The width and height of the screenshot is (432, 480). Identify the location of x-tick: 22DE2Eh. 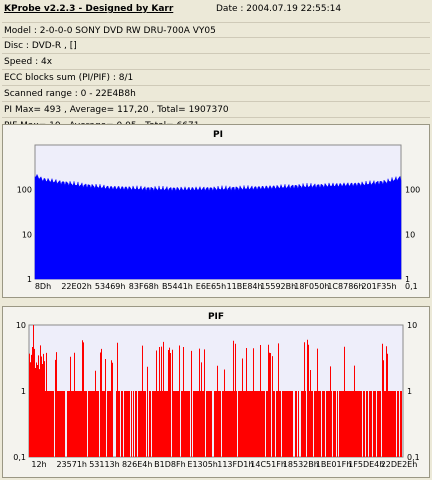
(399, 464).